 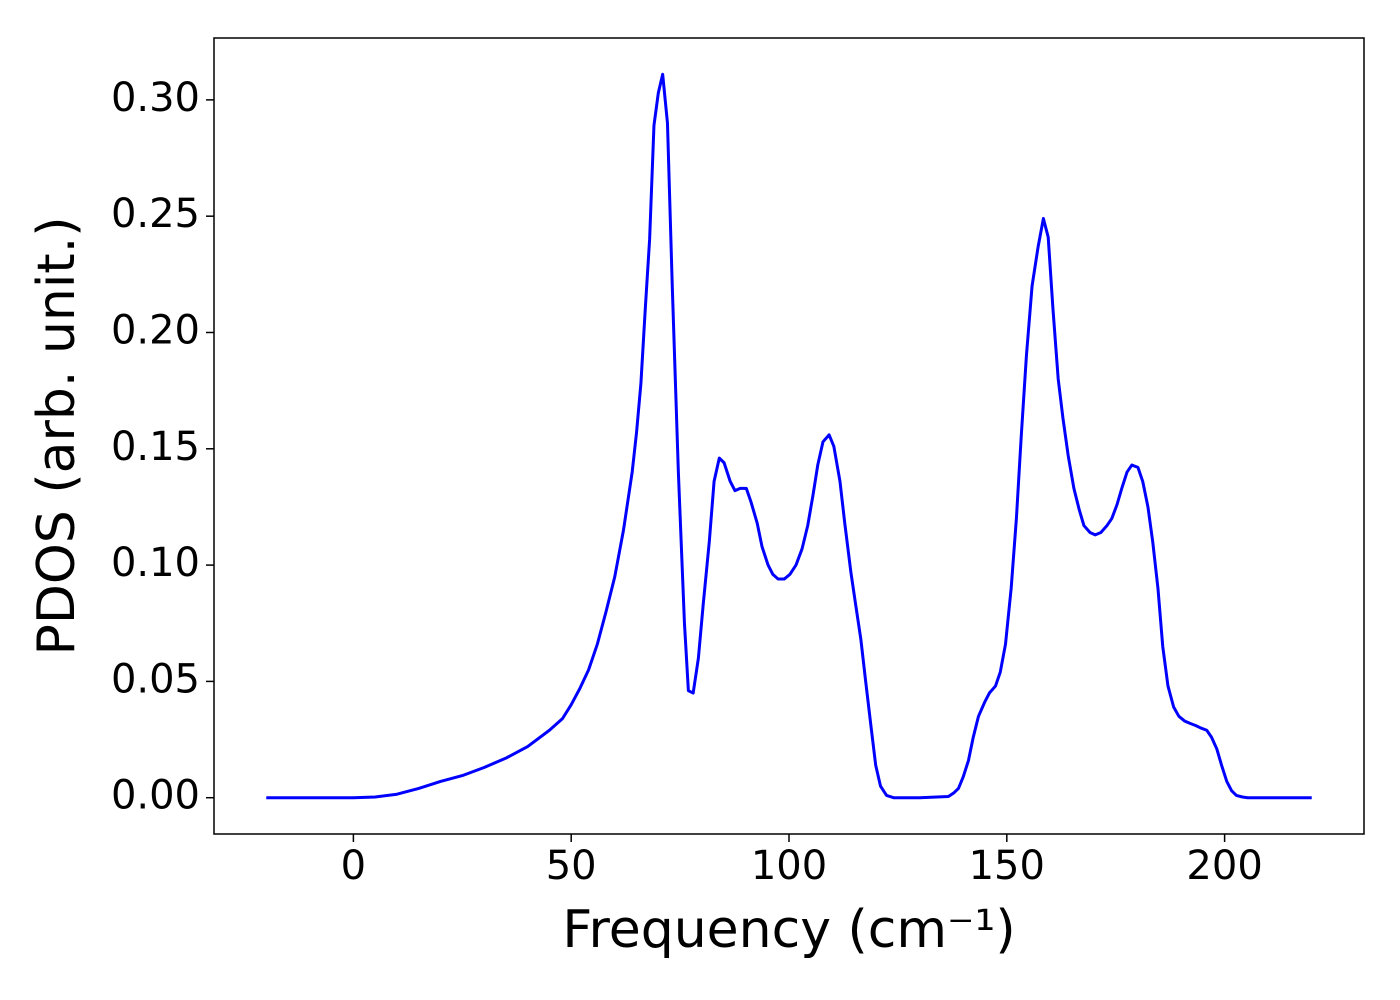 I want to click on y-tick-label: 0.20, so click(x=155, y=330).